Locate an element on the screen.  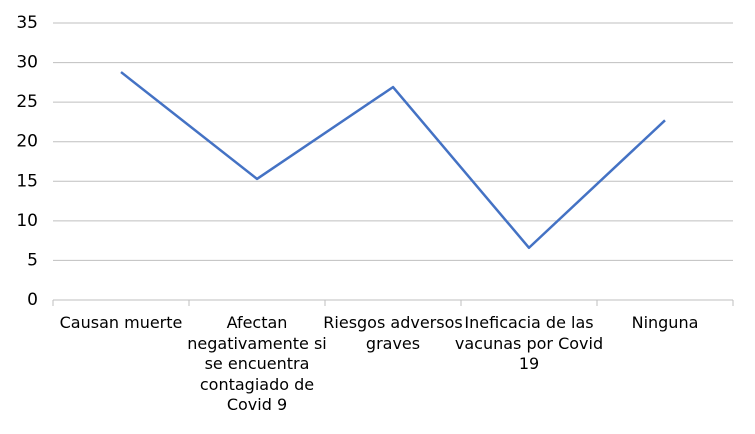
y-tick-label: 35 is located at coordinates (27, 23).